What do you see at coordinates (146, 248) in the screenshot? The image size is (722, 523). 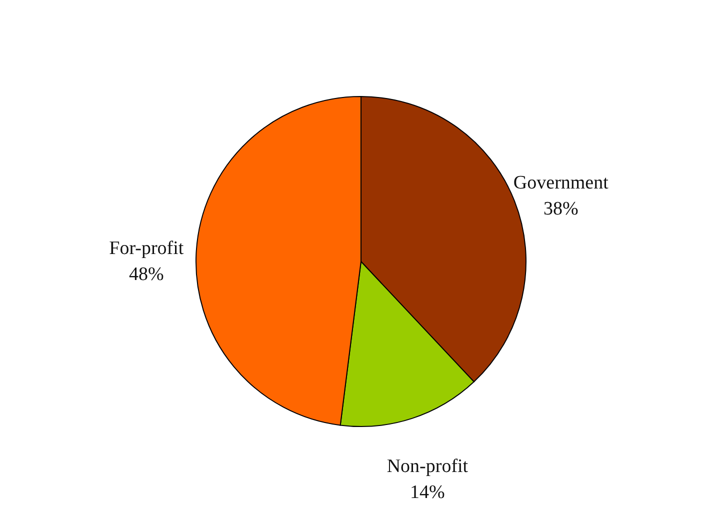 I see `slice-label: For-profit` at bounding box center [146, 248].